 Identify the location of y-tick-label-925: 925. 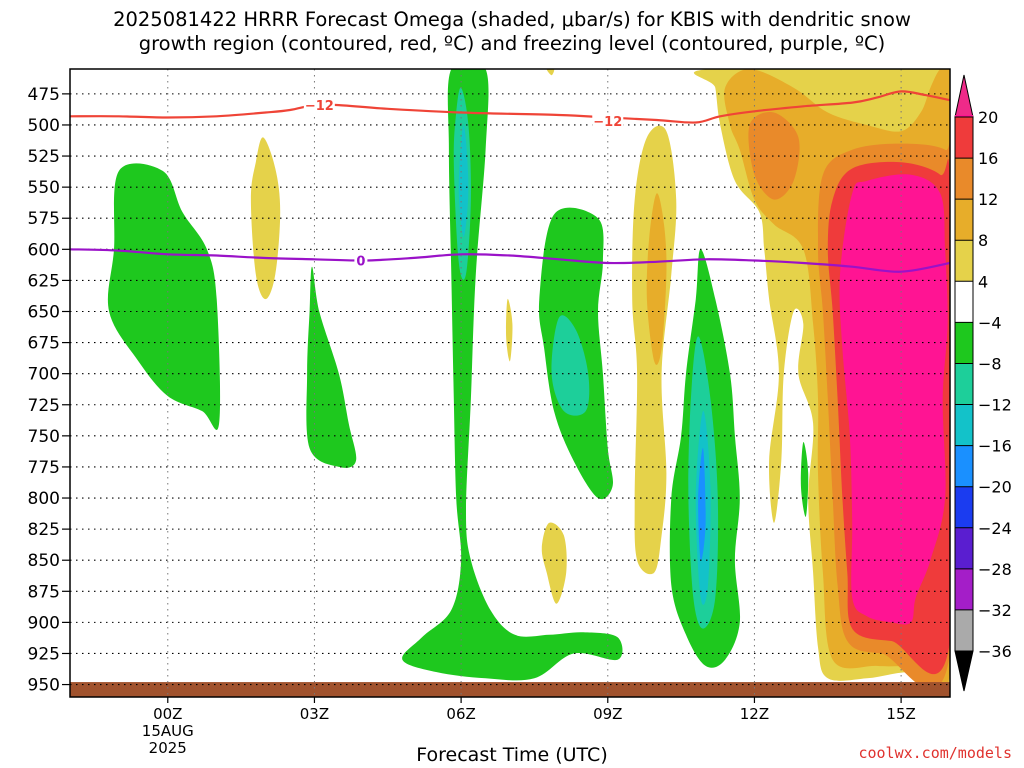
(44, 654).